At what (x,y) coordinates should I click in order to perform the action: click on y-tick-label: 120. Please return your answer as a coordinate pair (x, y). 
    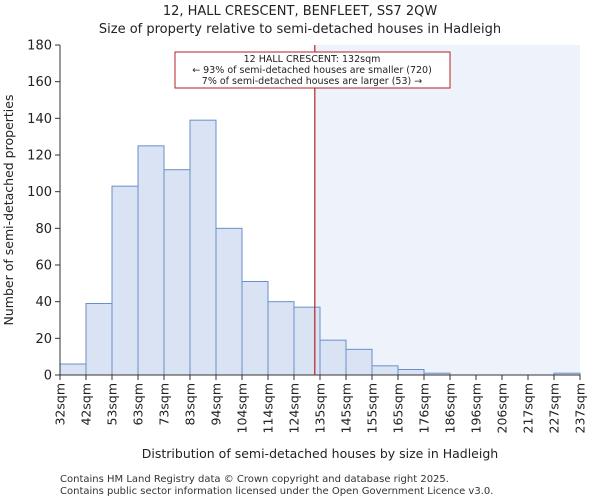
    Looking at the image, I should click on (39, 156).